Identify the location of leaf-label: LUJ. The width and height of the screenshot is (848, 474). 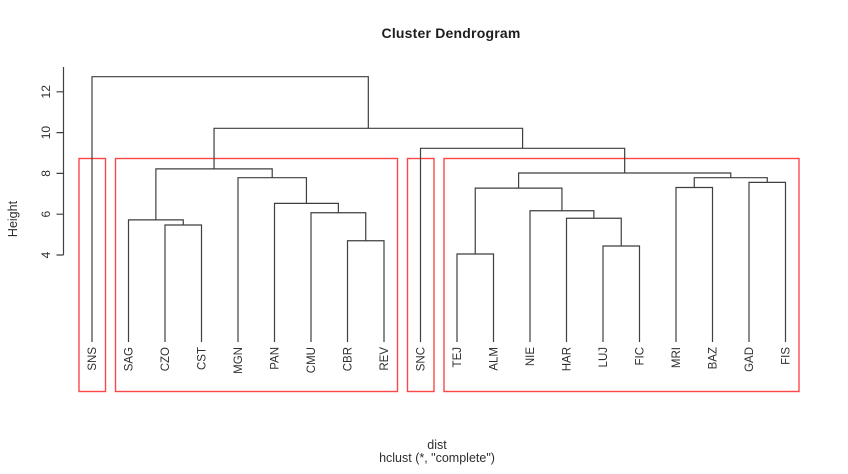
(604, 357).